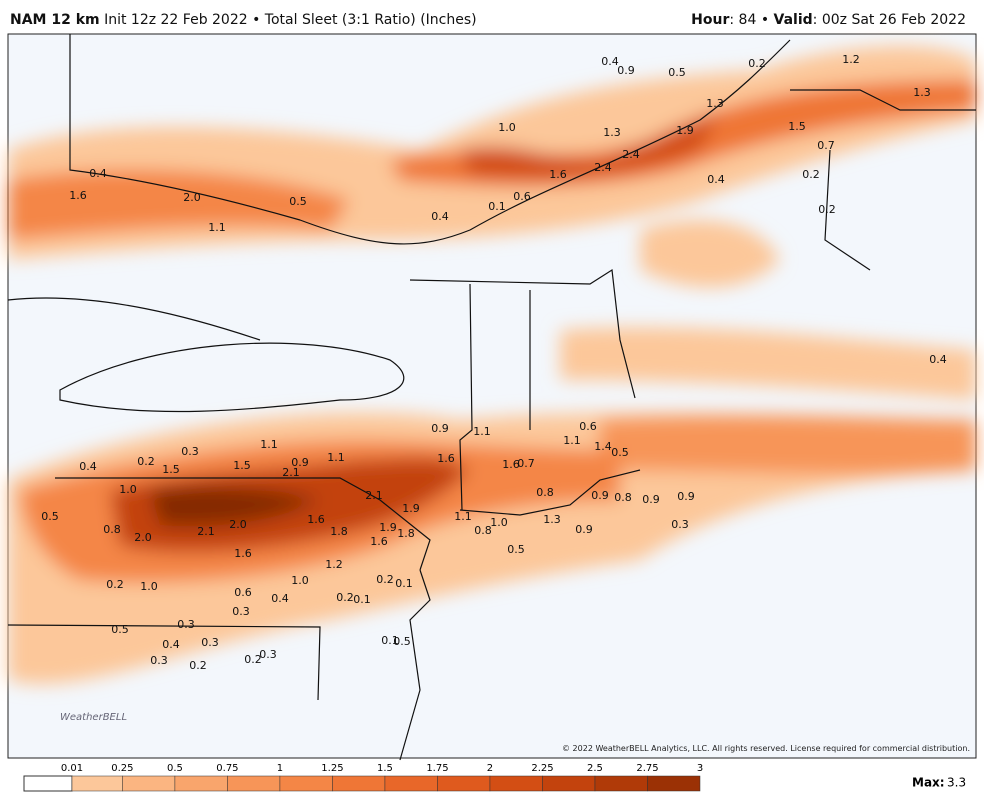 Image resolution: width=984 pixels, height=808 pixels. I want to click on max-value: 3.3, so click(956, 783).